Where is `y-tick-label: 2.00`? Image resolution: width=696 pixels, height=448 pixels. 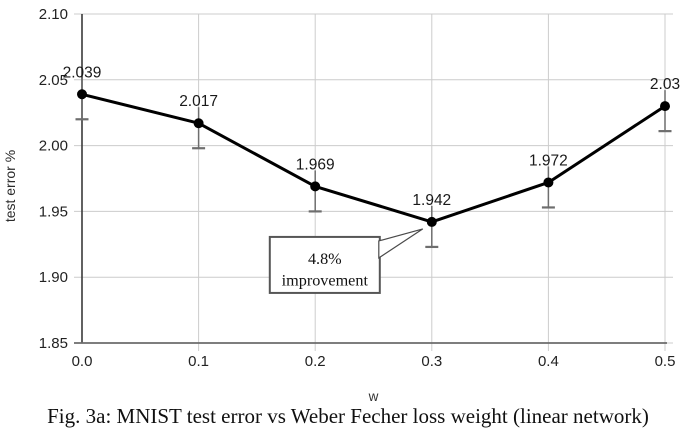 y-tick-label: 2.00 is located at coordinates (53, 146).